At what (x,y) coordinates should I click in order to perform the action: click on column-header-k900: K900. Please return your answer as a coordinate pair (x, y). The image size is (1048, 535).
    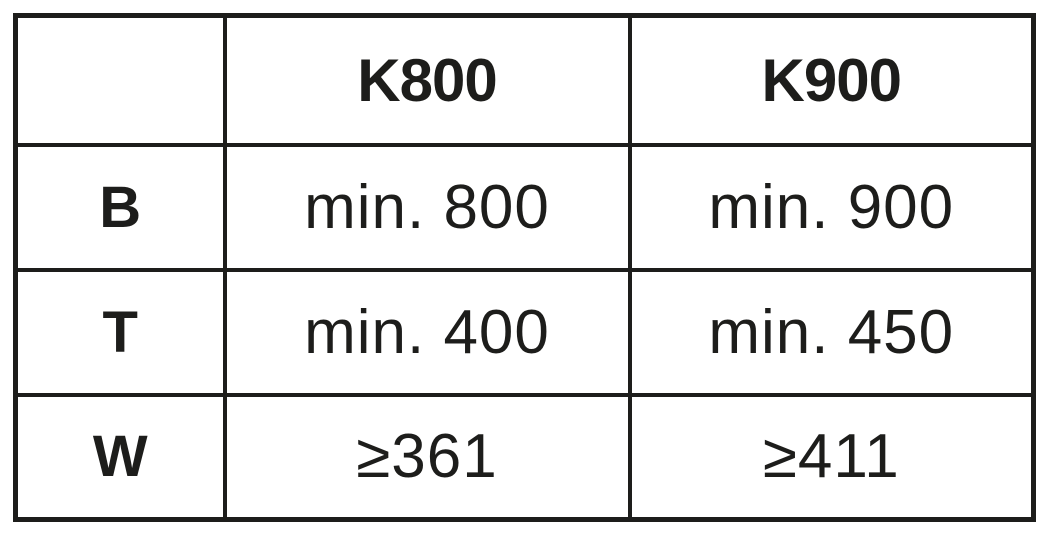
    Looking at the image, I should click on (831, 80).